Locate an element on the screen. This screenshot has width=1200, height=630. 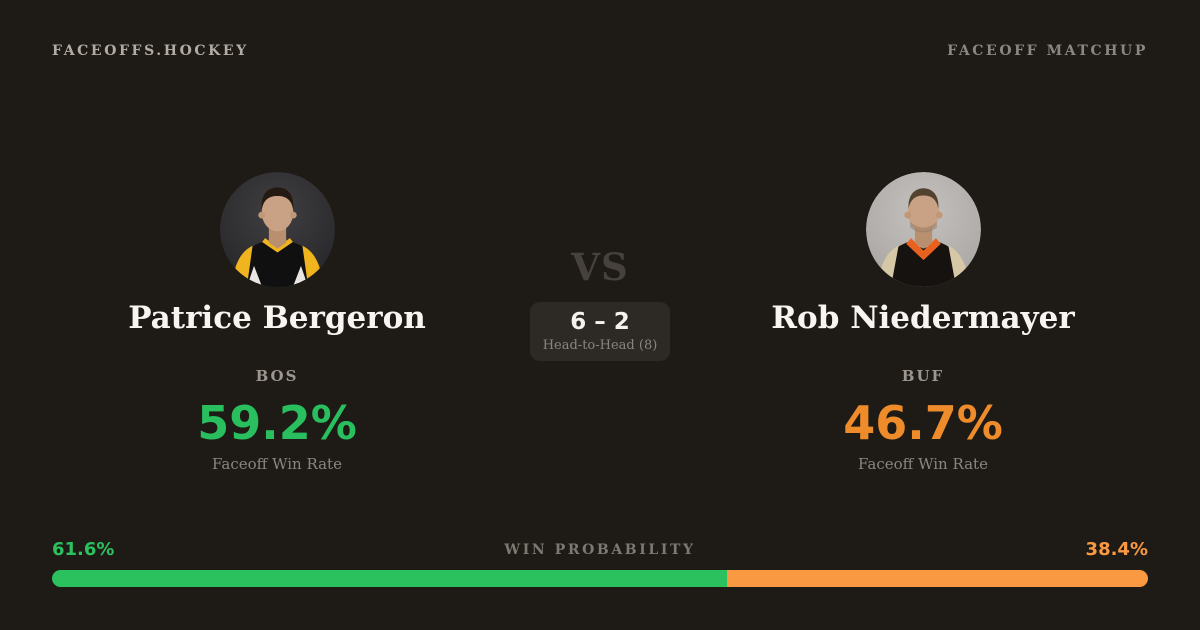
win-probability-title: WIN PROBABILITY is located at coordinates (600, 550).